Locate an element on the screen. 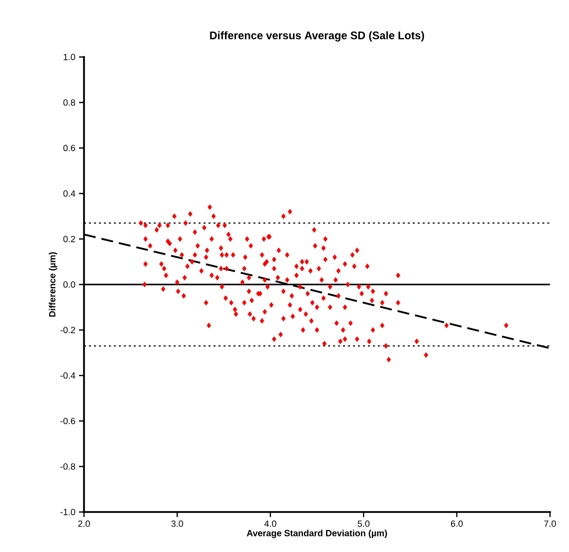 This screenshot has width=569, height=552. x-axis-title: Average Standard Deviation (µm) is located at coordinates (316, 534).